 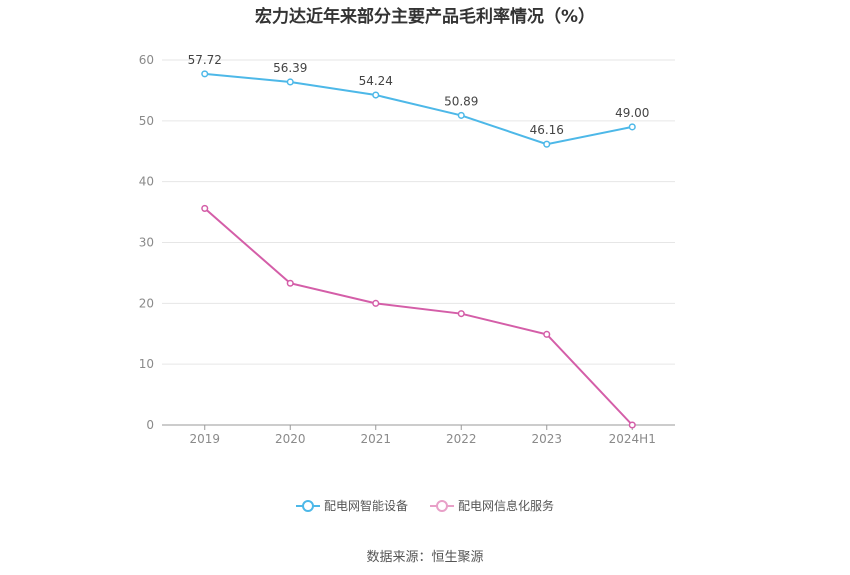 What do you see at coordinates (461, 439) in the screenshot?
I see `x-tick-label: 2022` at bounding box center [461, 439].